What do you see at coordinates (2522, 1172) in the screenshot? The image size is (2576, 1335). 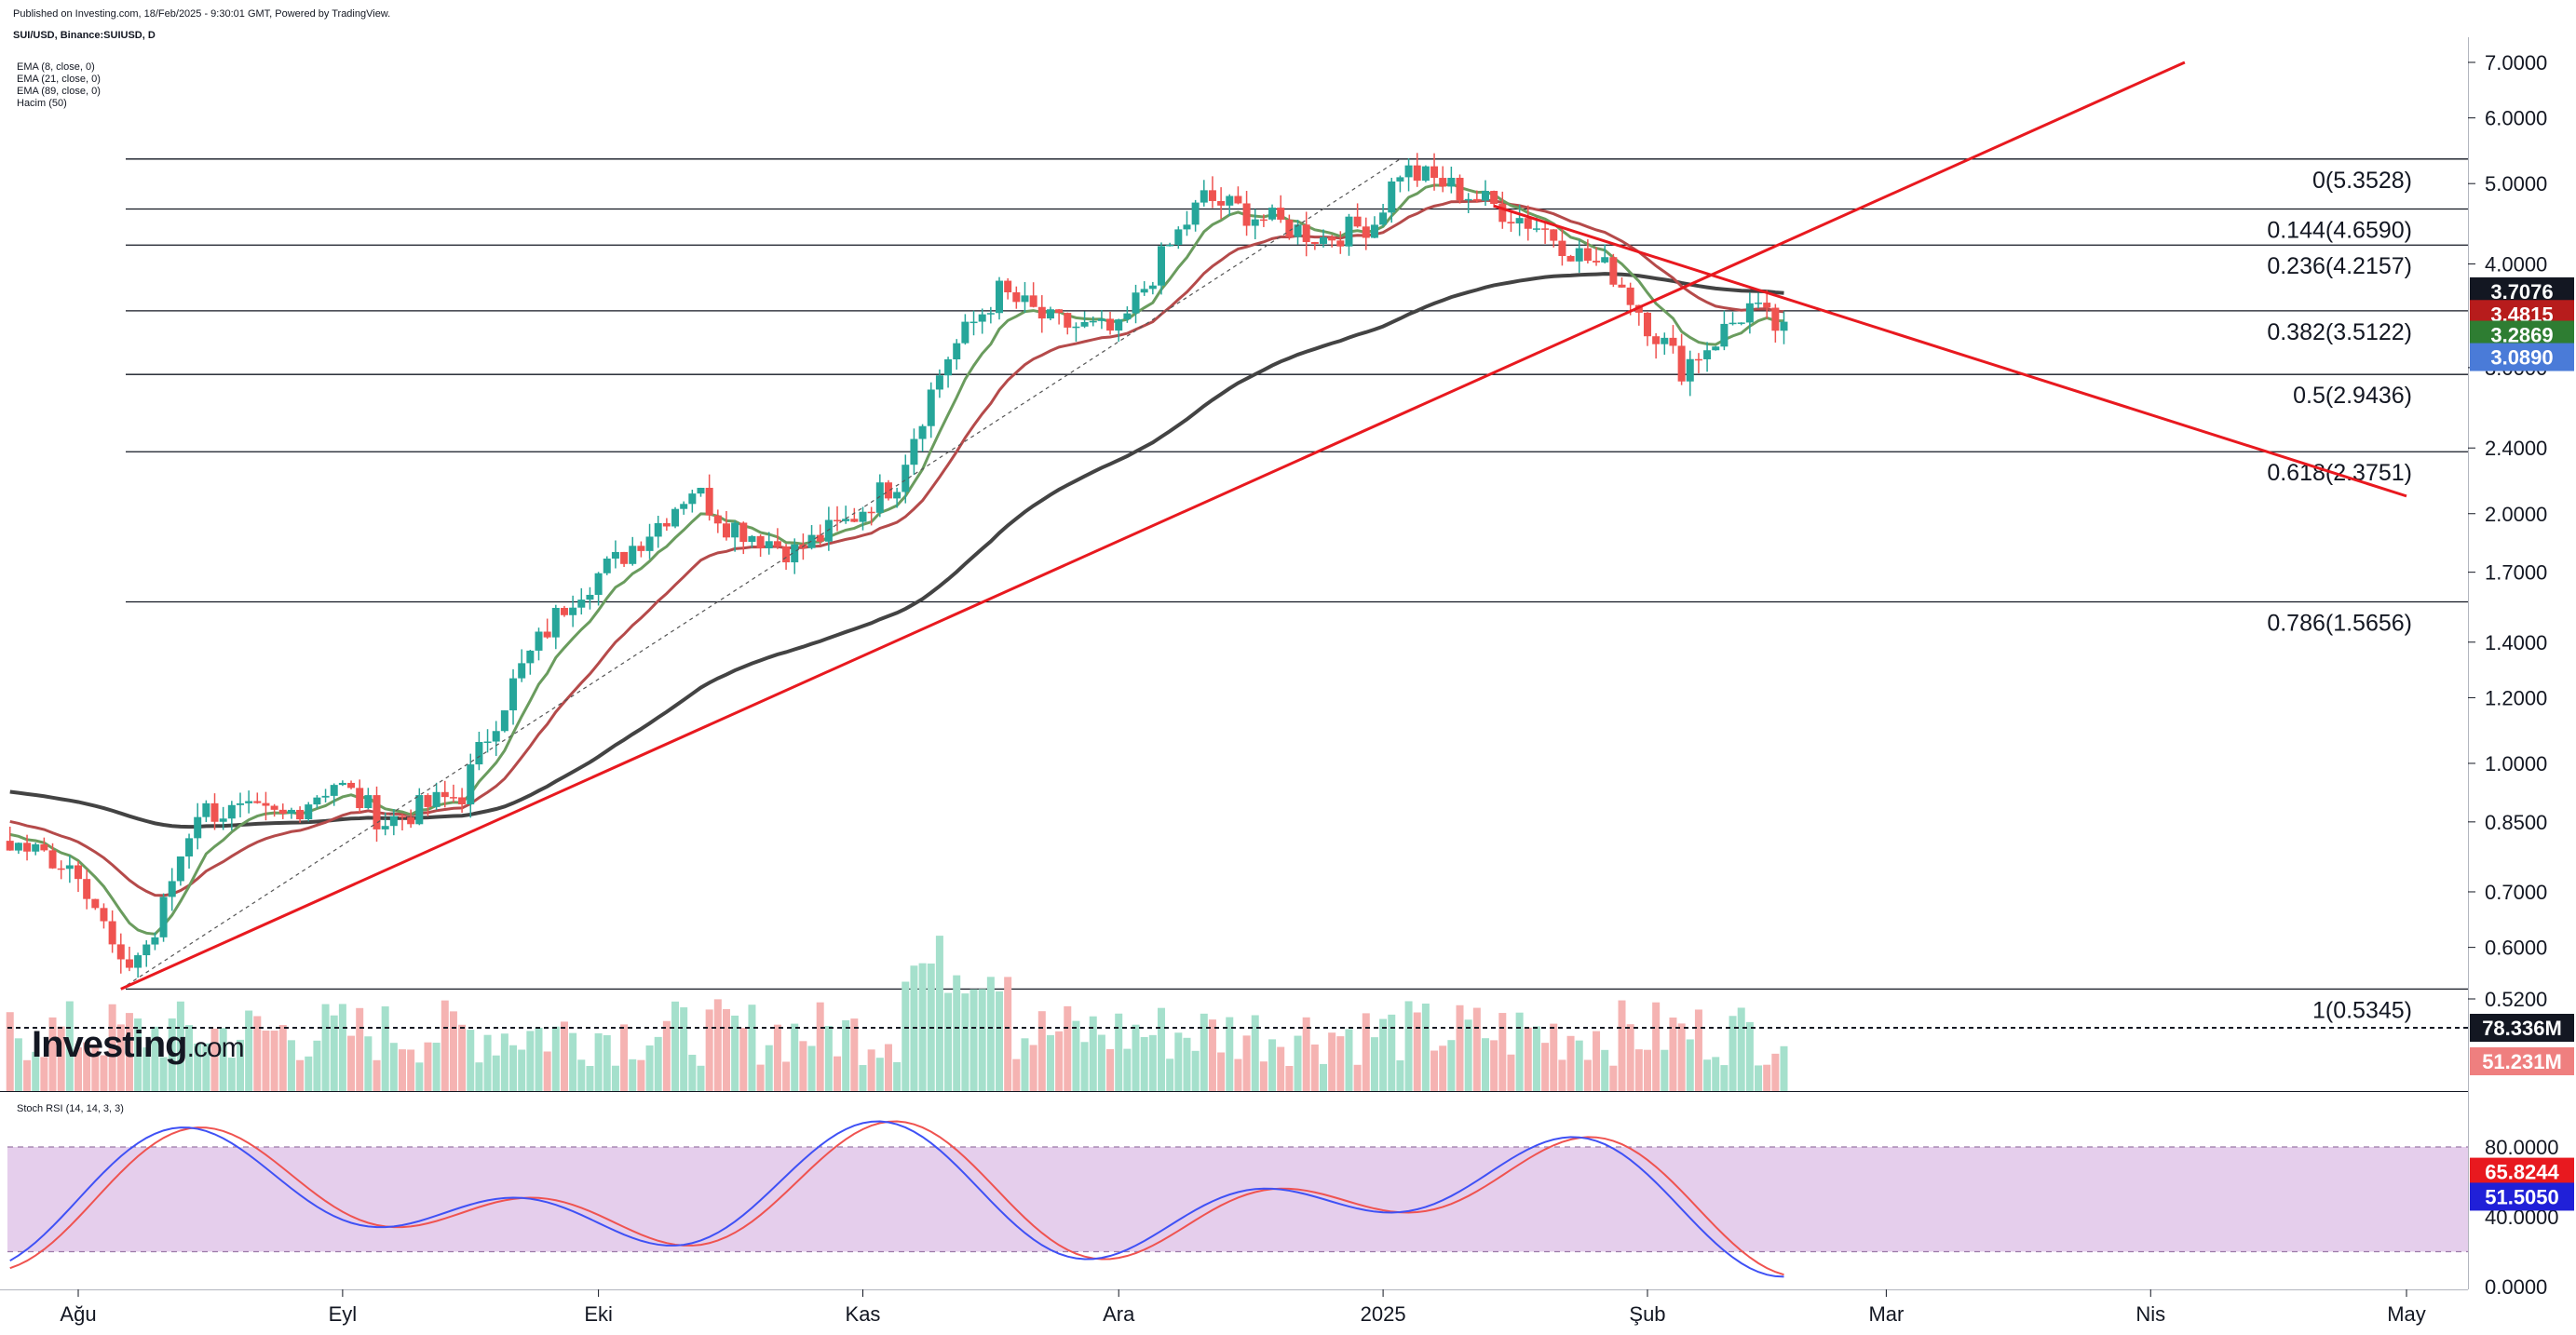 I see `stoch-badge-label-0: 65.8244` at bounding box center [2522, 1172].